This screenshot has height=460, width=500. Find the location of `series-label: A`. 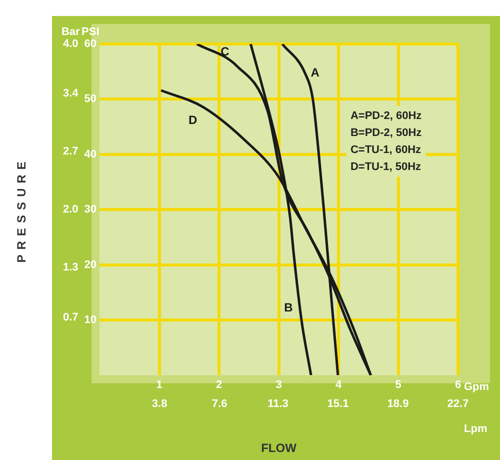

series-label: A is located at coordinates (315, 73).